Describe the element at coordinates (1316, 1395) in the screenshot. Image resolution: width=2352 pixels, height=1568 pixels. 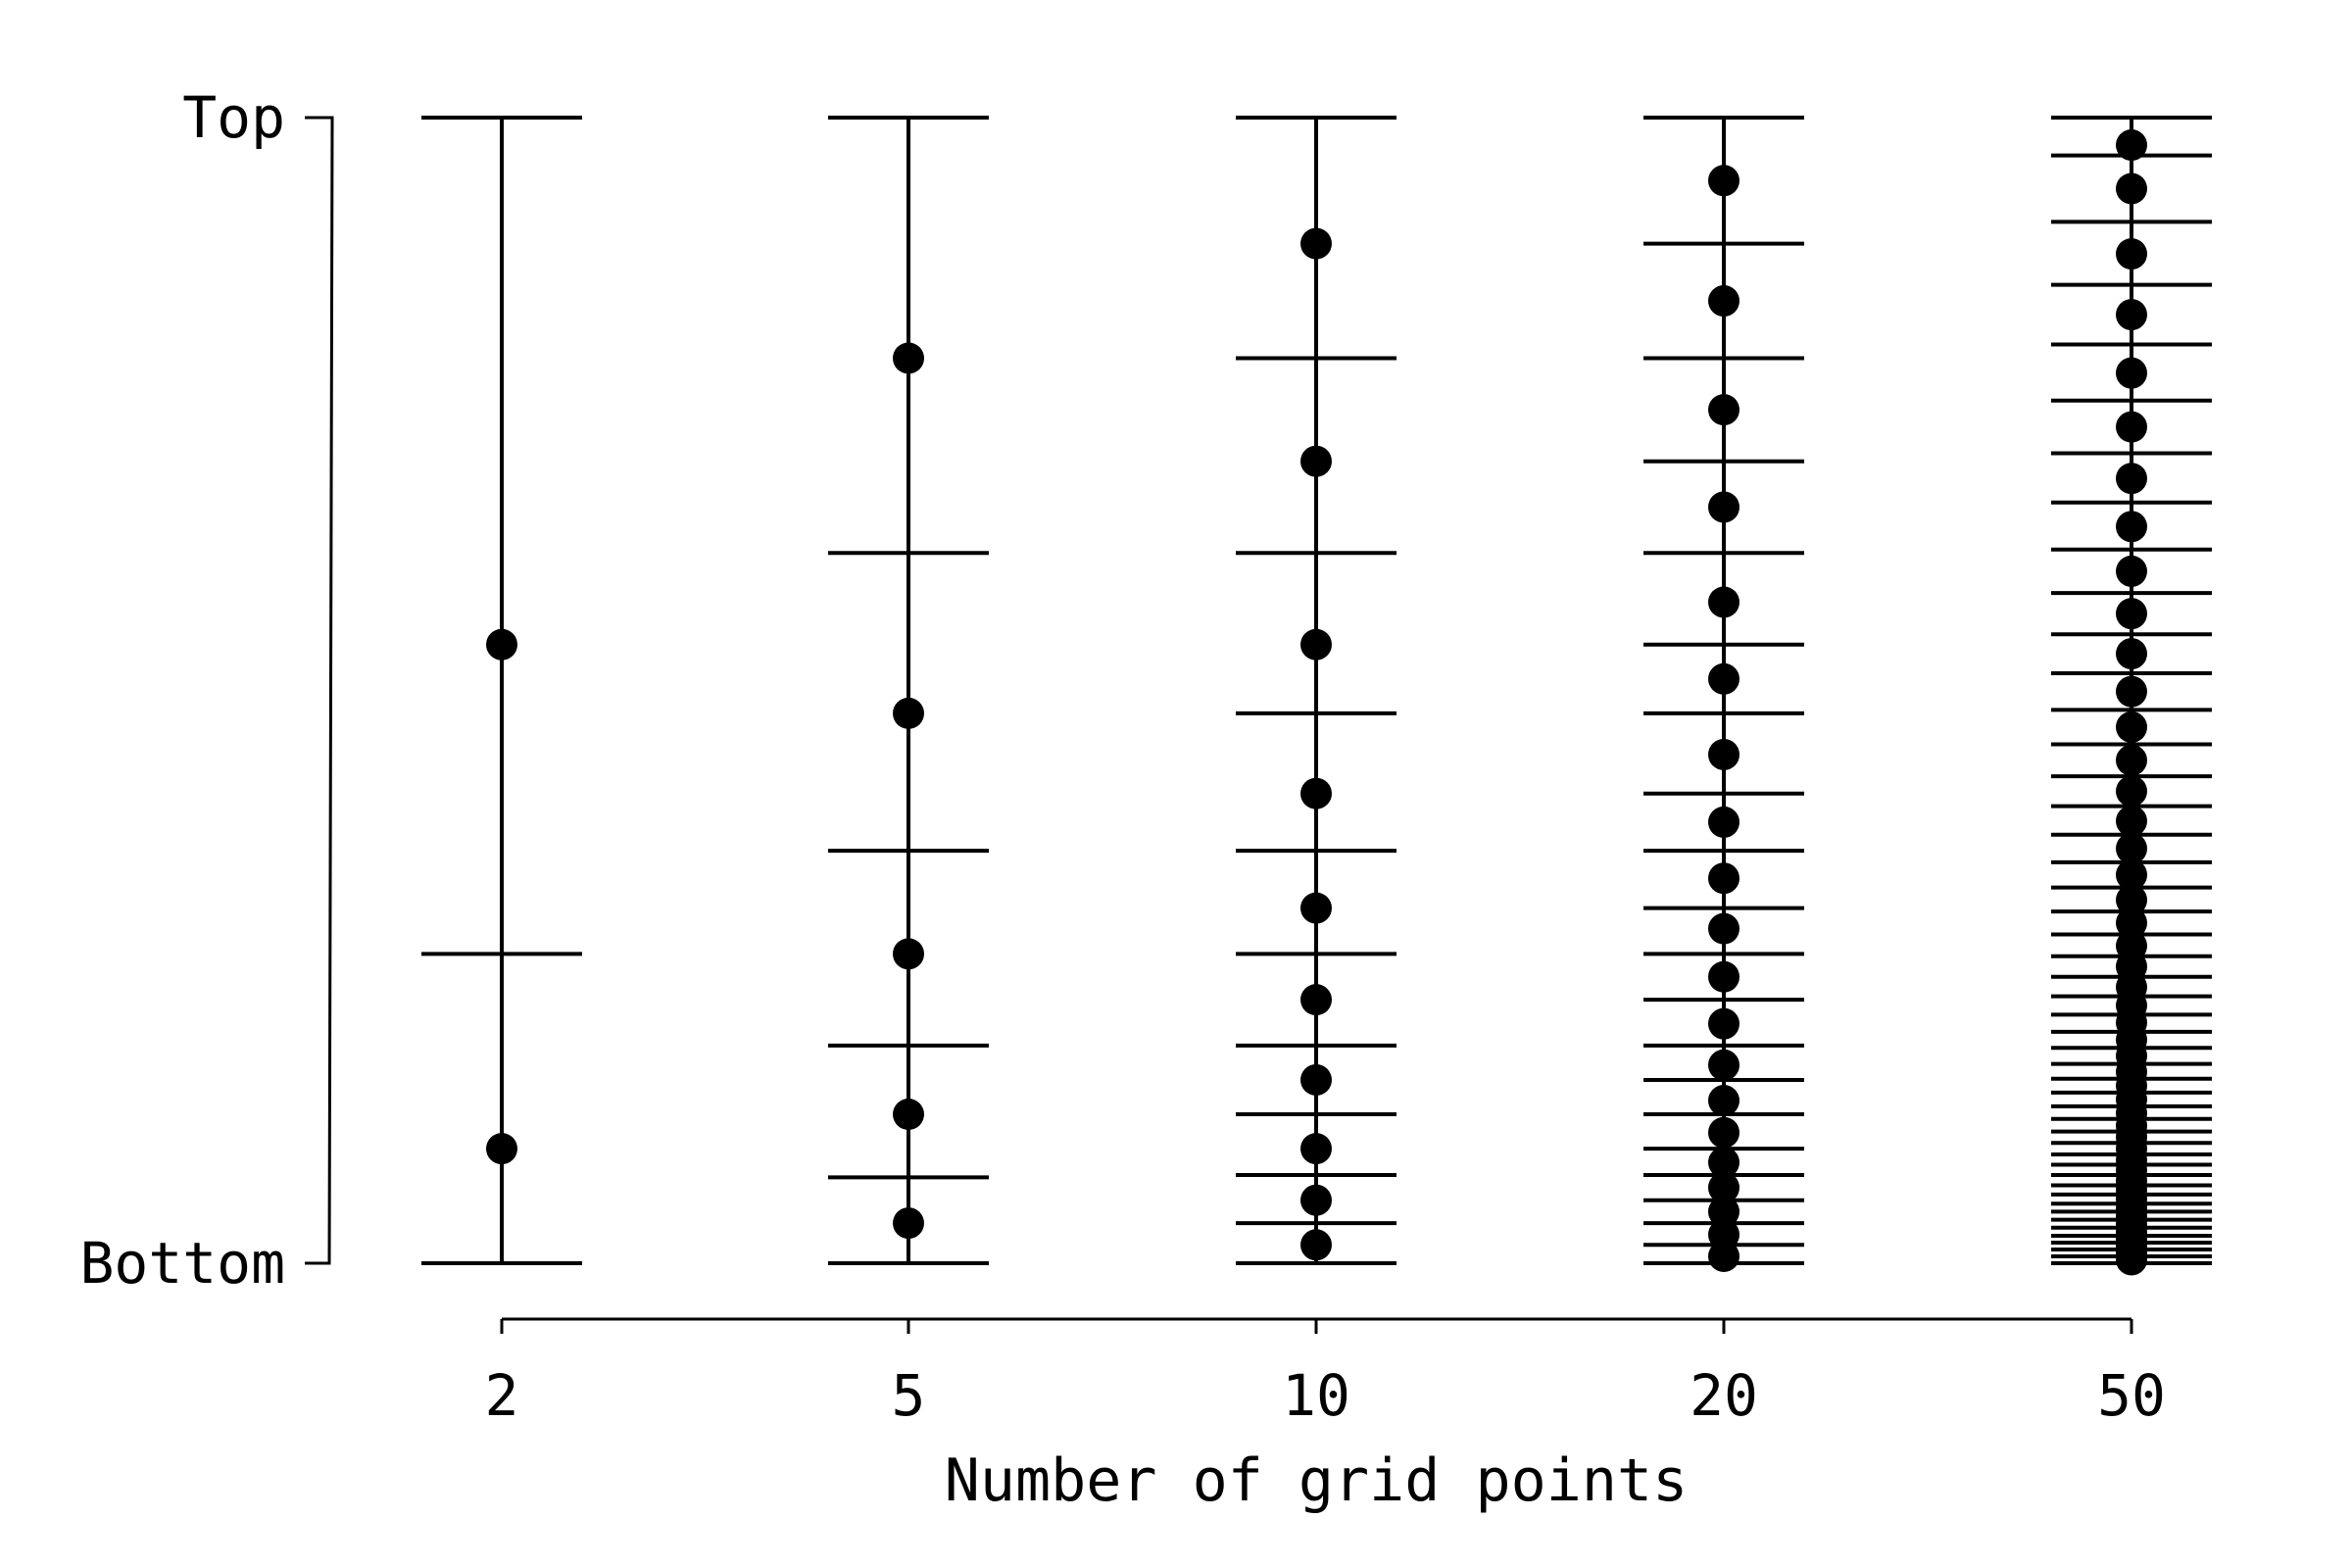
I see `x-tick-label: 10` at that location.